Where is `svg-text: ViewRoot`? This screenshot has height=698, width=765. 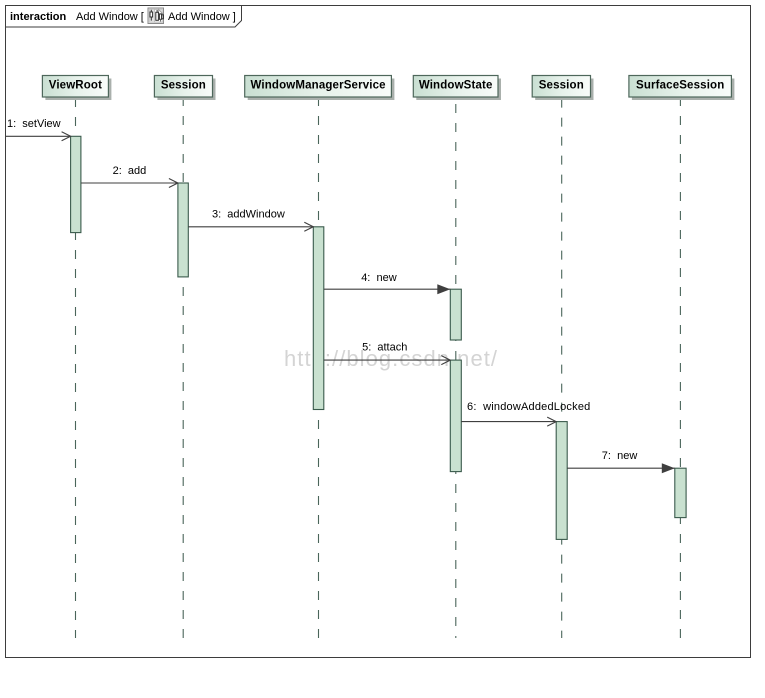
svg-text: ViewRoot is located at coordinates (75, 86).